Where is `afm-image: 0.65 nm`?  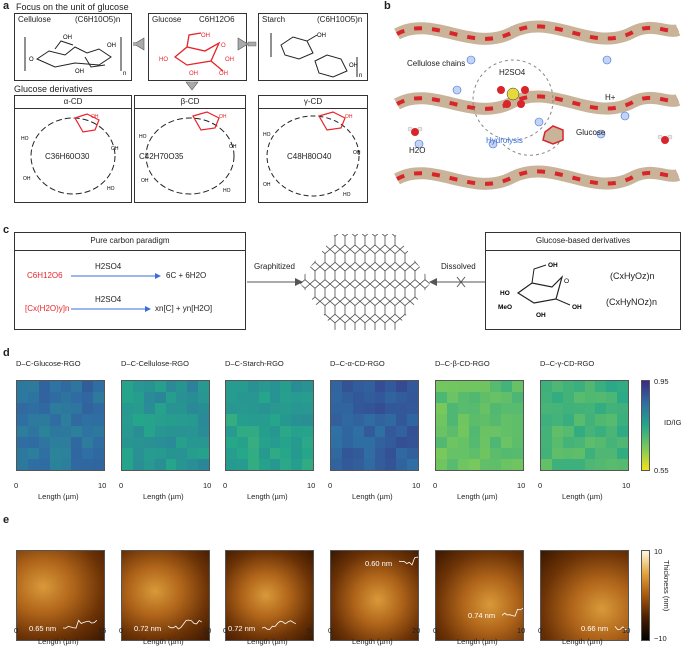 afm-image: 0.65 nm is located at coordinates (60, 595).